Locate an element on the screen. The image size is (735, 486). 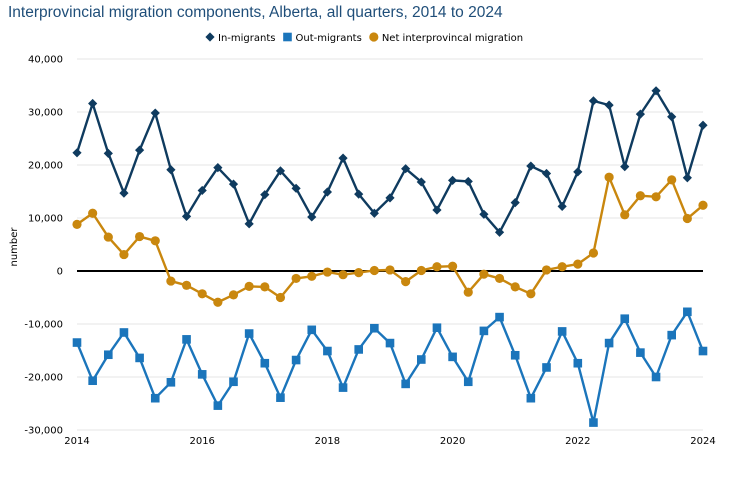
y-tick-label: 10,000 is located at coordinates (45, 219).